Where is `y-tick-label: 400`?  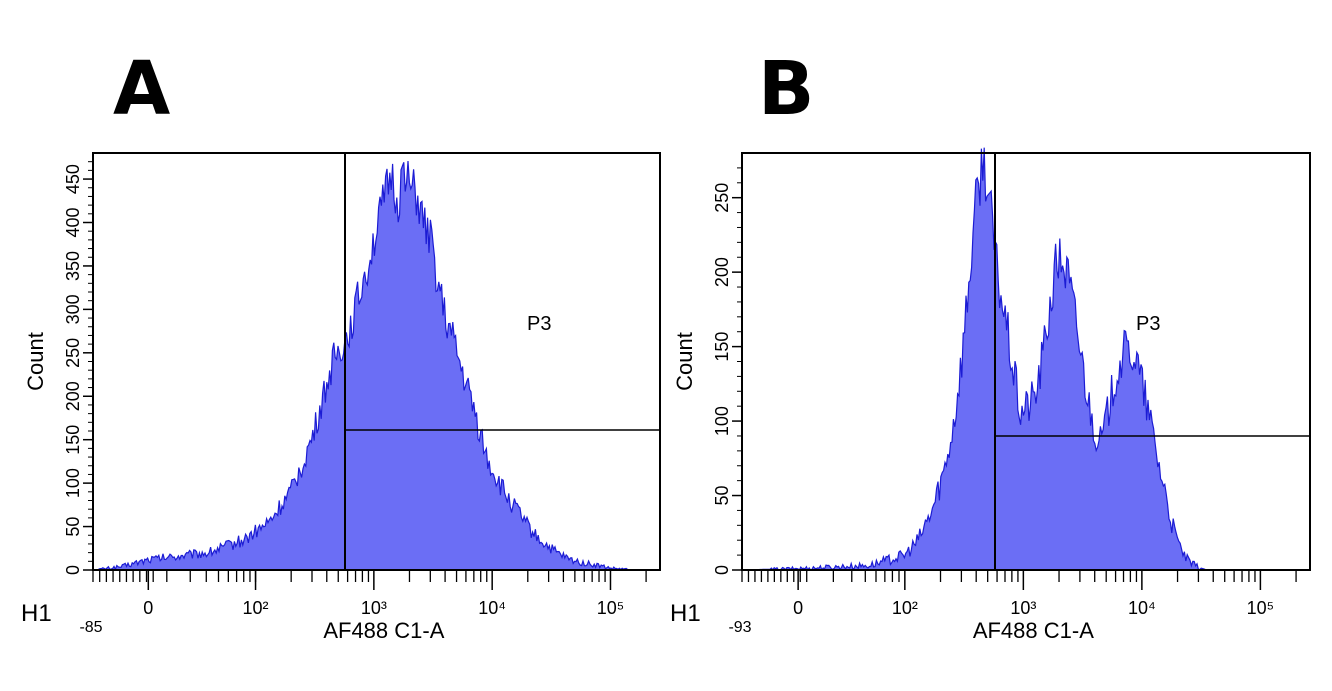 y-tick-label: 400 is located at coordinates (73, 222).